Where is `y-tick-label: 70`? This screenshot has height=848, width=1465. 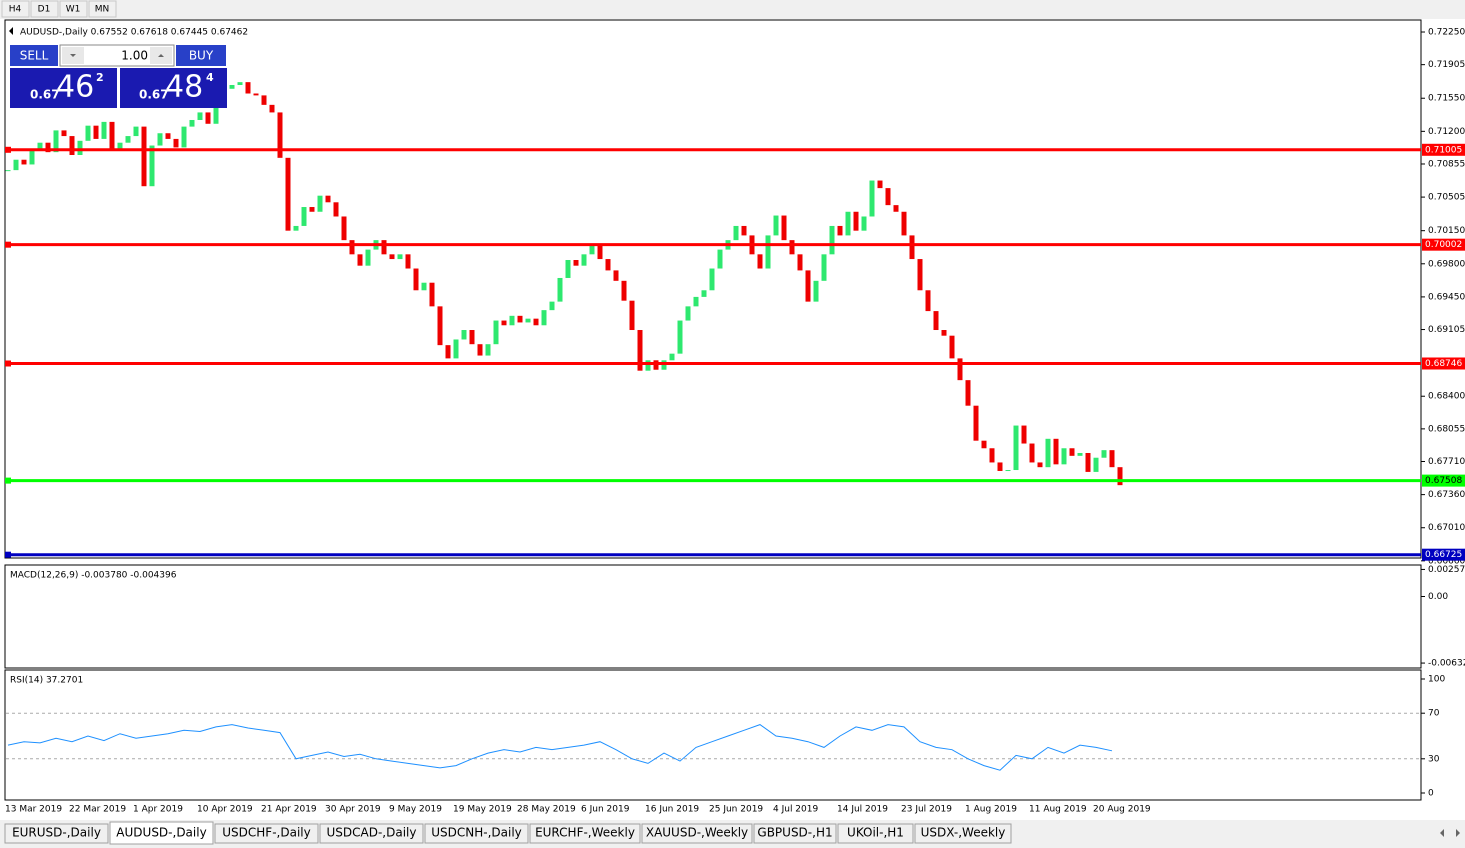 y-tick-label: 70 is located at coordinates (1434, 714).